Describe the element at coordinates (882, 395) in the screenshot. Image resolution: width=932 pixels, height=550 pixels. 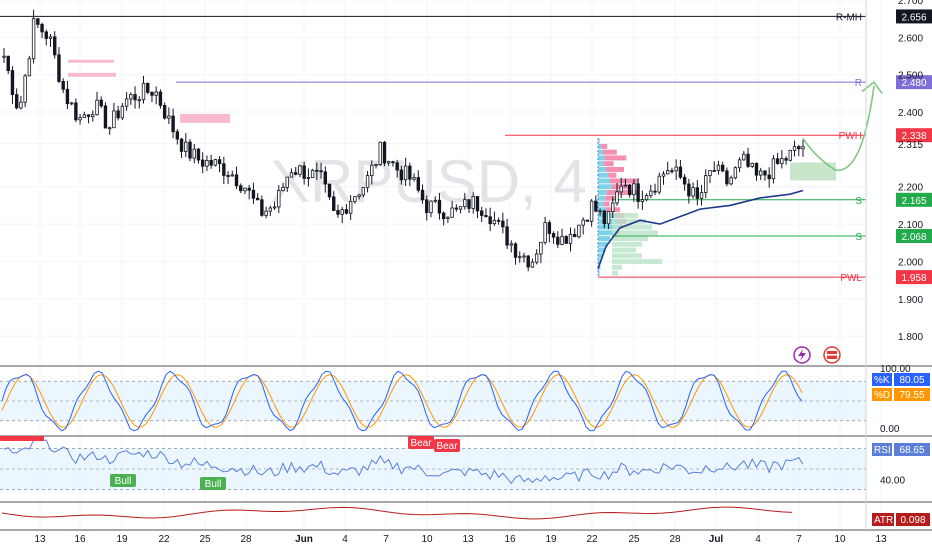
I see `stoch-d-label: %D` at that location.